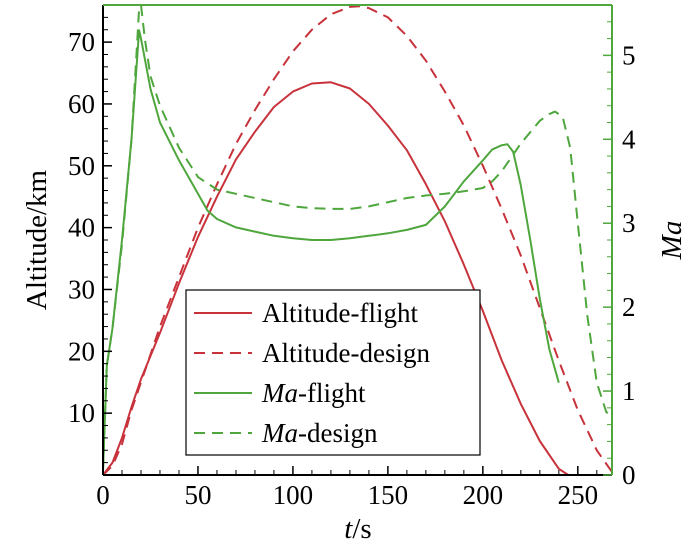  I want to click on x-axis-title-italic: t, so click(348, 529).